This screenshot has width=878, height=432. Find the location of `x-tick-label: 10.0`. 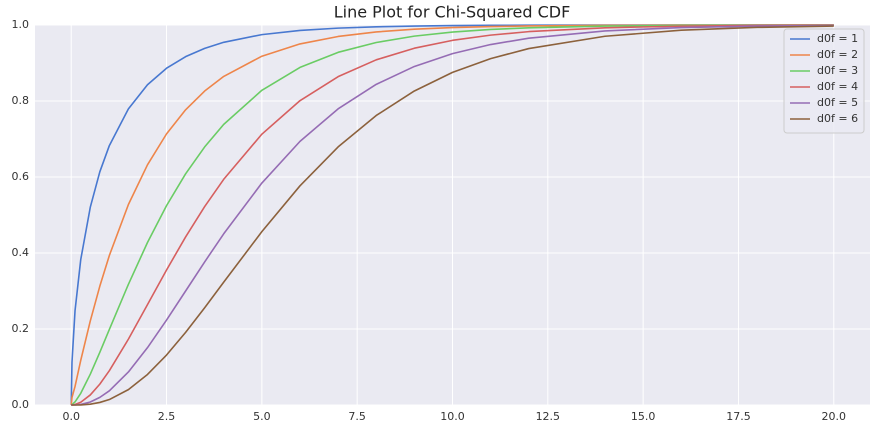

x-tick-label: 10.0 is located at coordinates (452, 416).